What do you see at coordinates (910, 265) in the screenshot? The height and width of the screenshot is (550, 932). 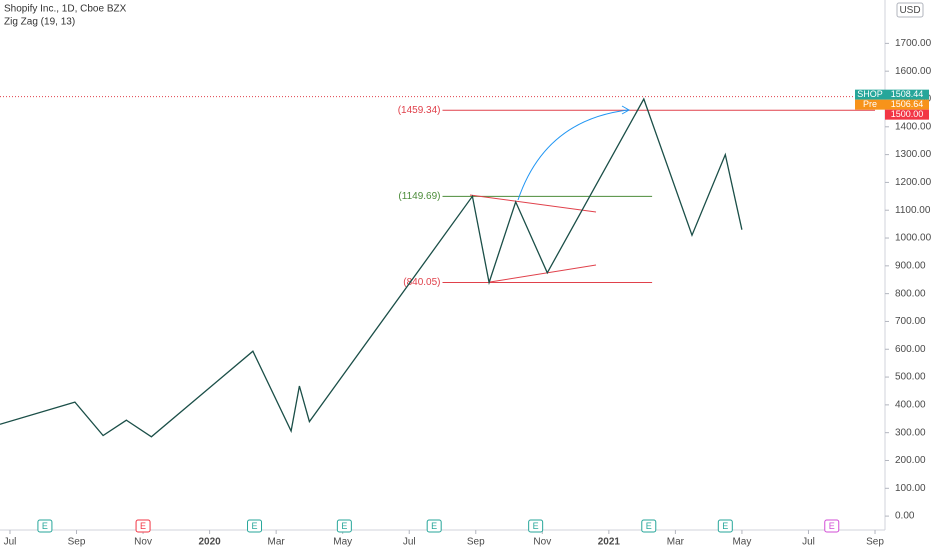 I see `y-tick-label: 900.00` at bounding box center [910, 265].